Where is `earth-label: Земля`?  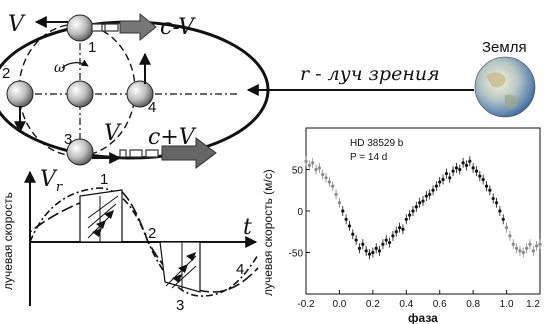 earth-label: Земля is located at coordinates (504, 47).